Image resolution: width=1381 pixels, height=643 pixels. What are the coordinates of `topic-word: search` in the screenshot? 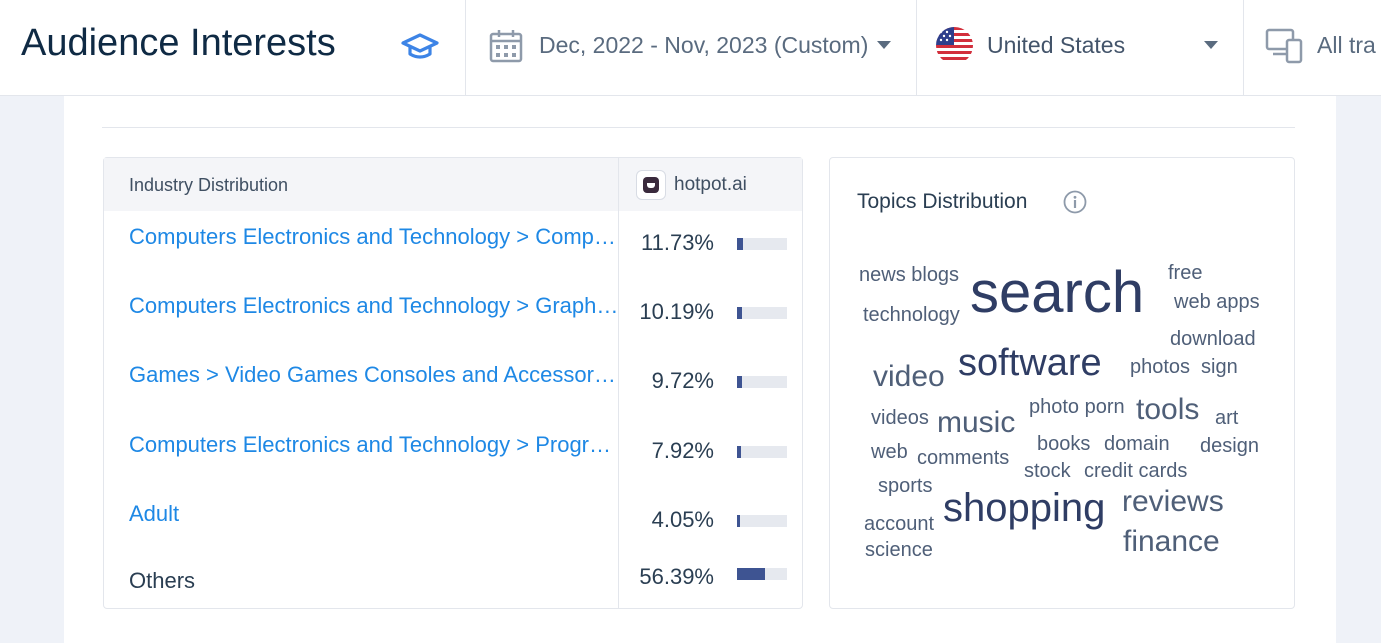 It's located at (1057, 292).